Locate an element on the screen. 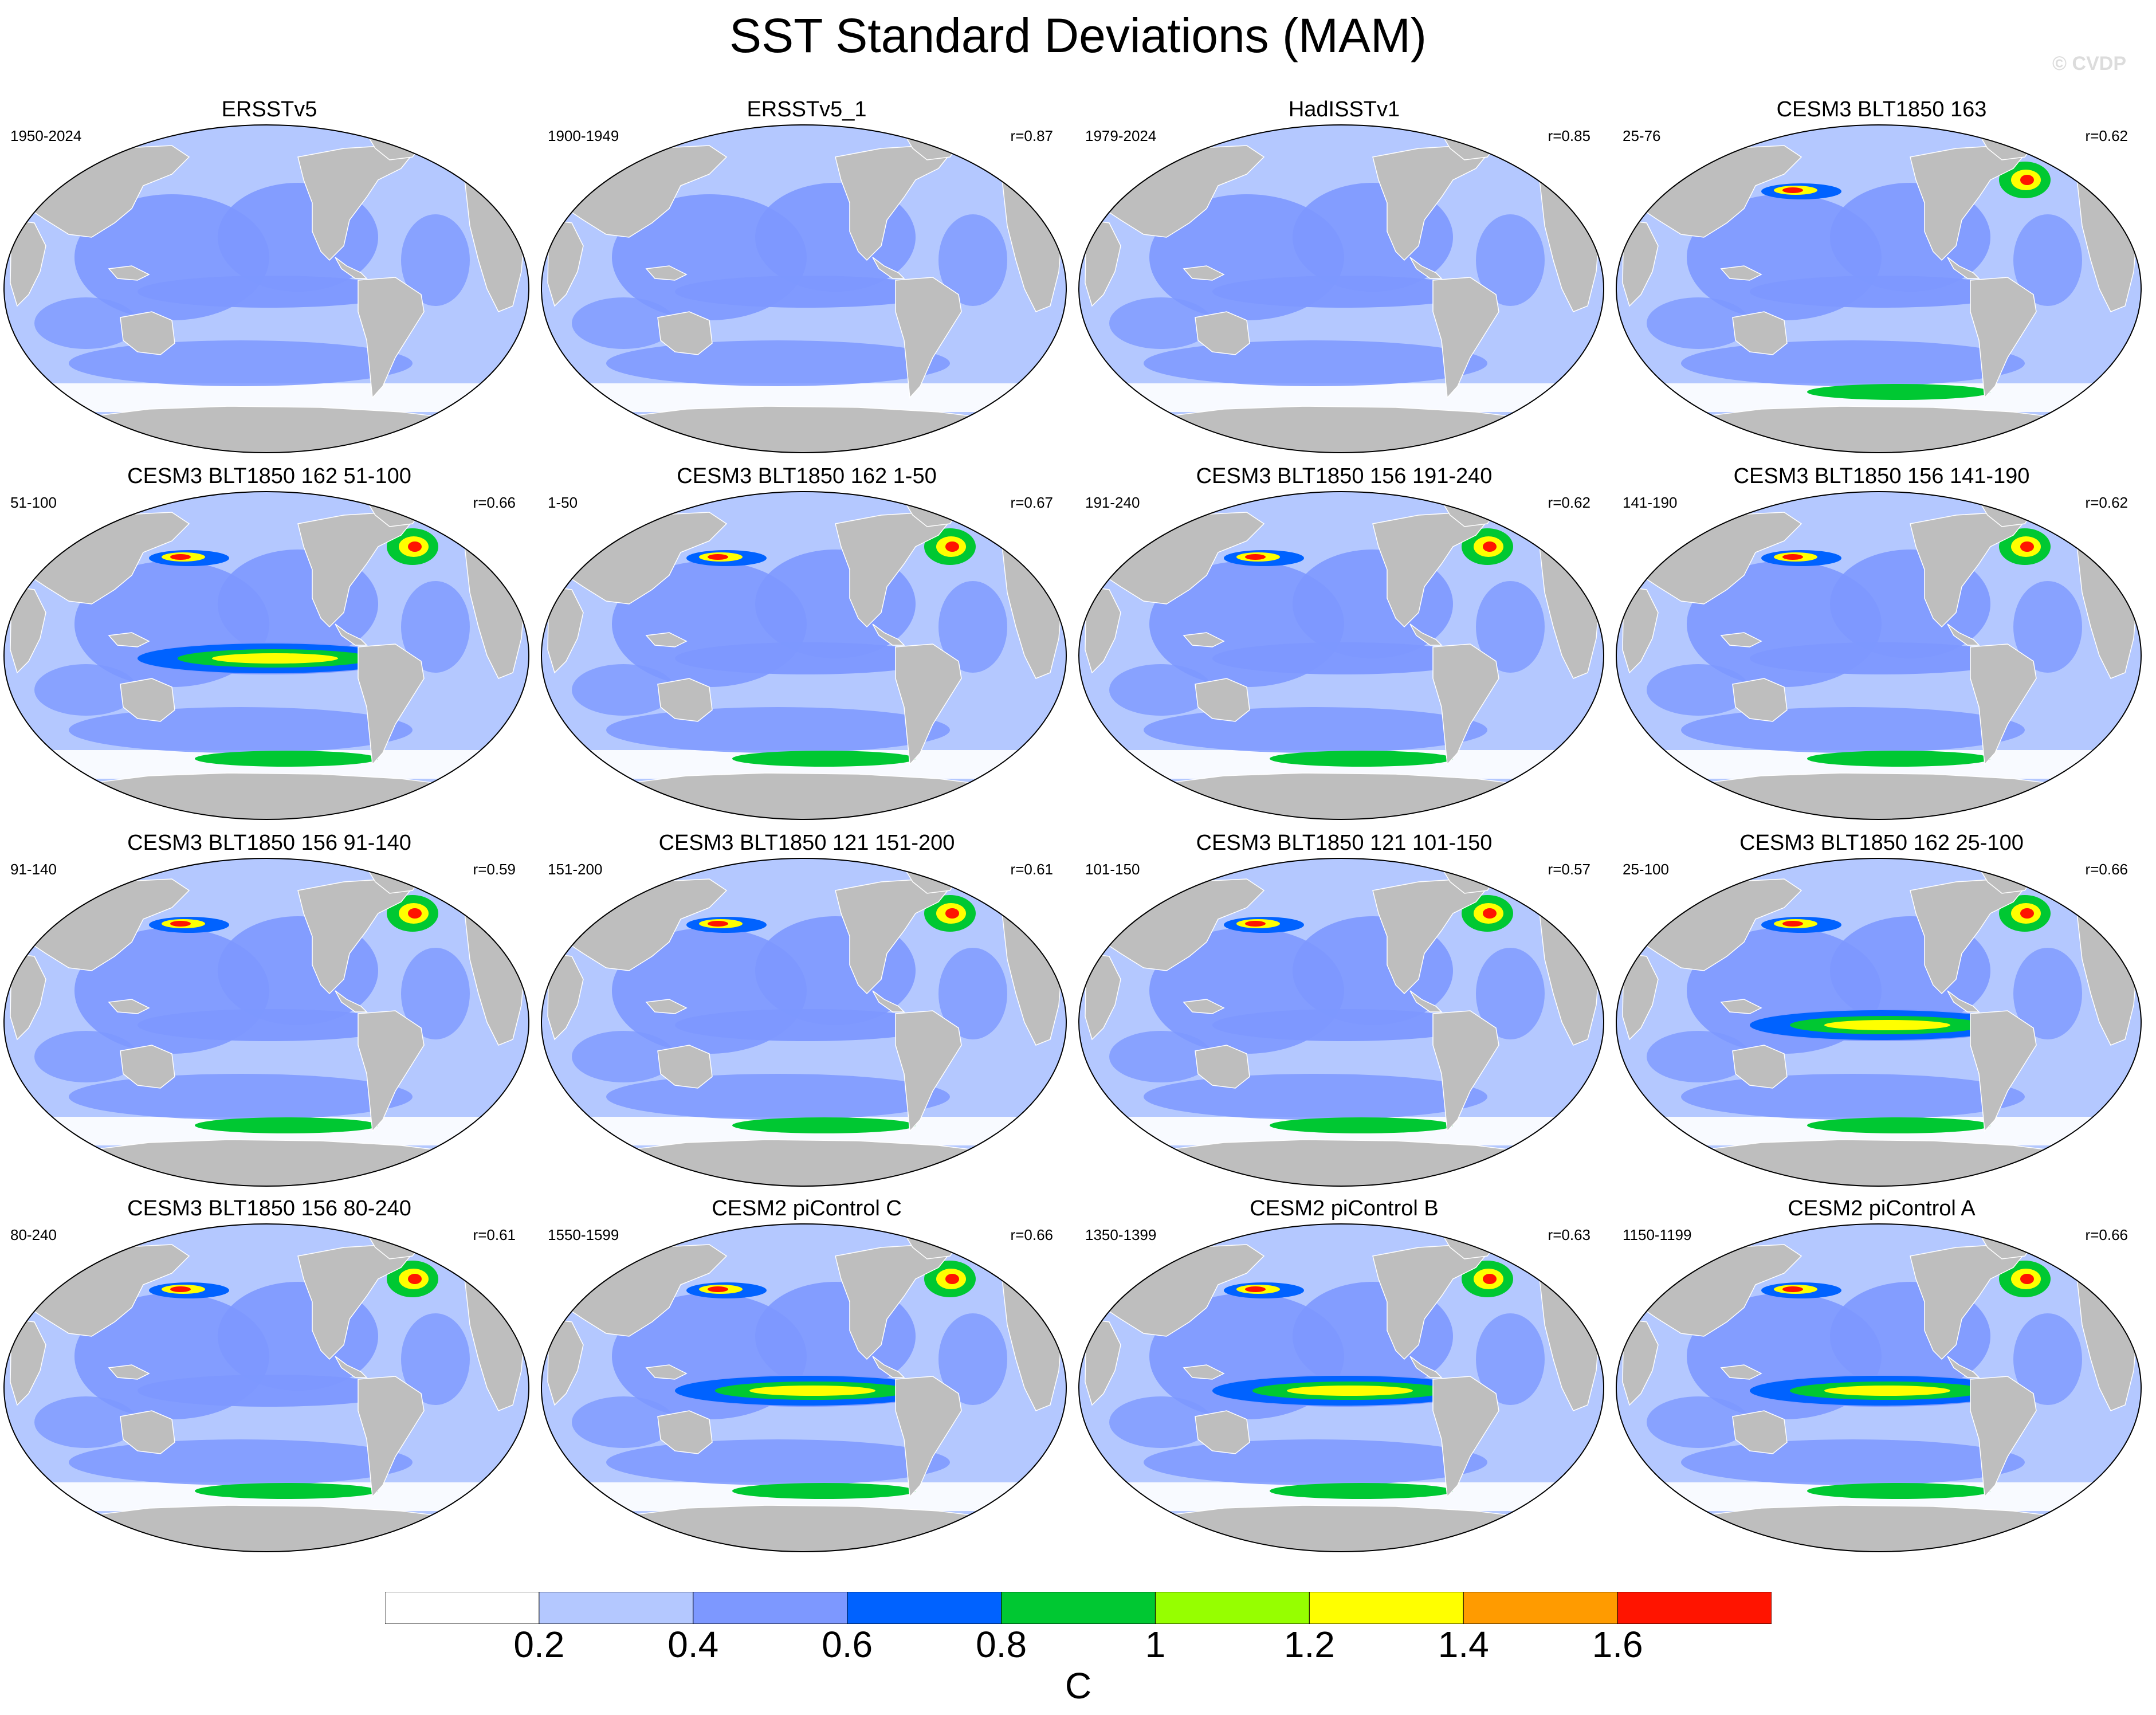  panel-correlation: r=0.59 is located at coordinates (494, 869).